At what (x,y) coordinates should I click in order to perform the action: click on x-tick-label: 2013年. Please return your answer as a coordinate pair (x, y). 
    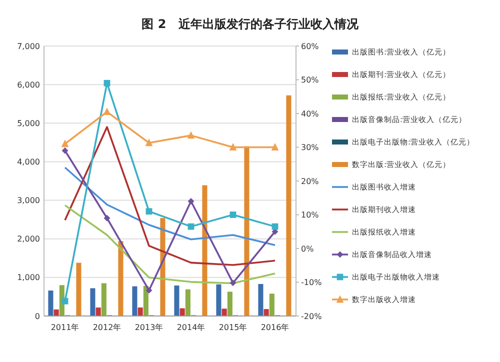
    Looking at the image, I should click on (149, 327).